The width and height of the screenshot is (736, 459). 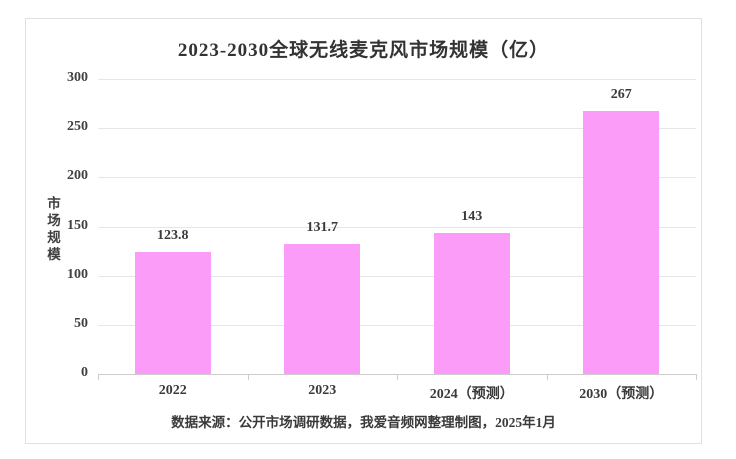 I want to click on y-tick-label: 200, so click(x=77, y=176).